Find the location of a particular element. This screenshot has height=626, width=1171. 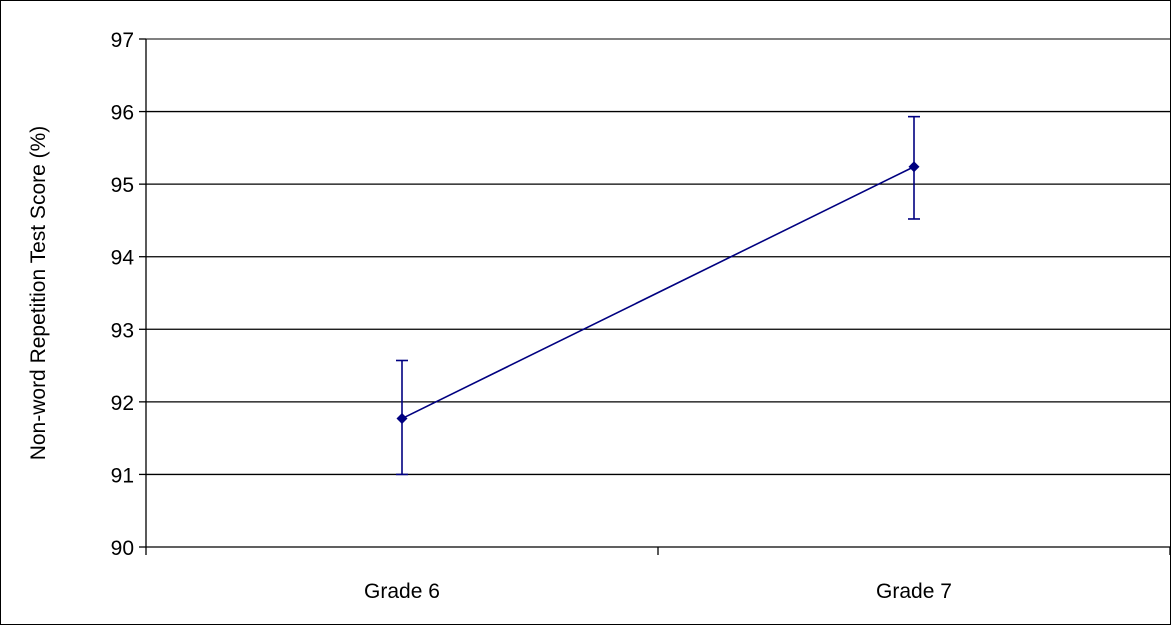

x-tick-label-1: Grade 7 is located at coordinates (914, 591).